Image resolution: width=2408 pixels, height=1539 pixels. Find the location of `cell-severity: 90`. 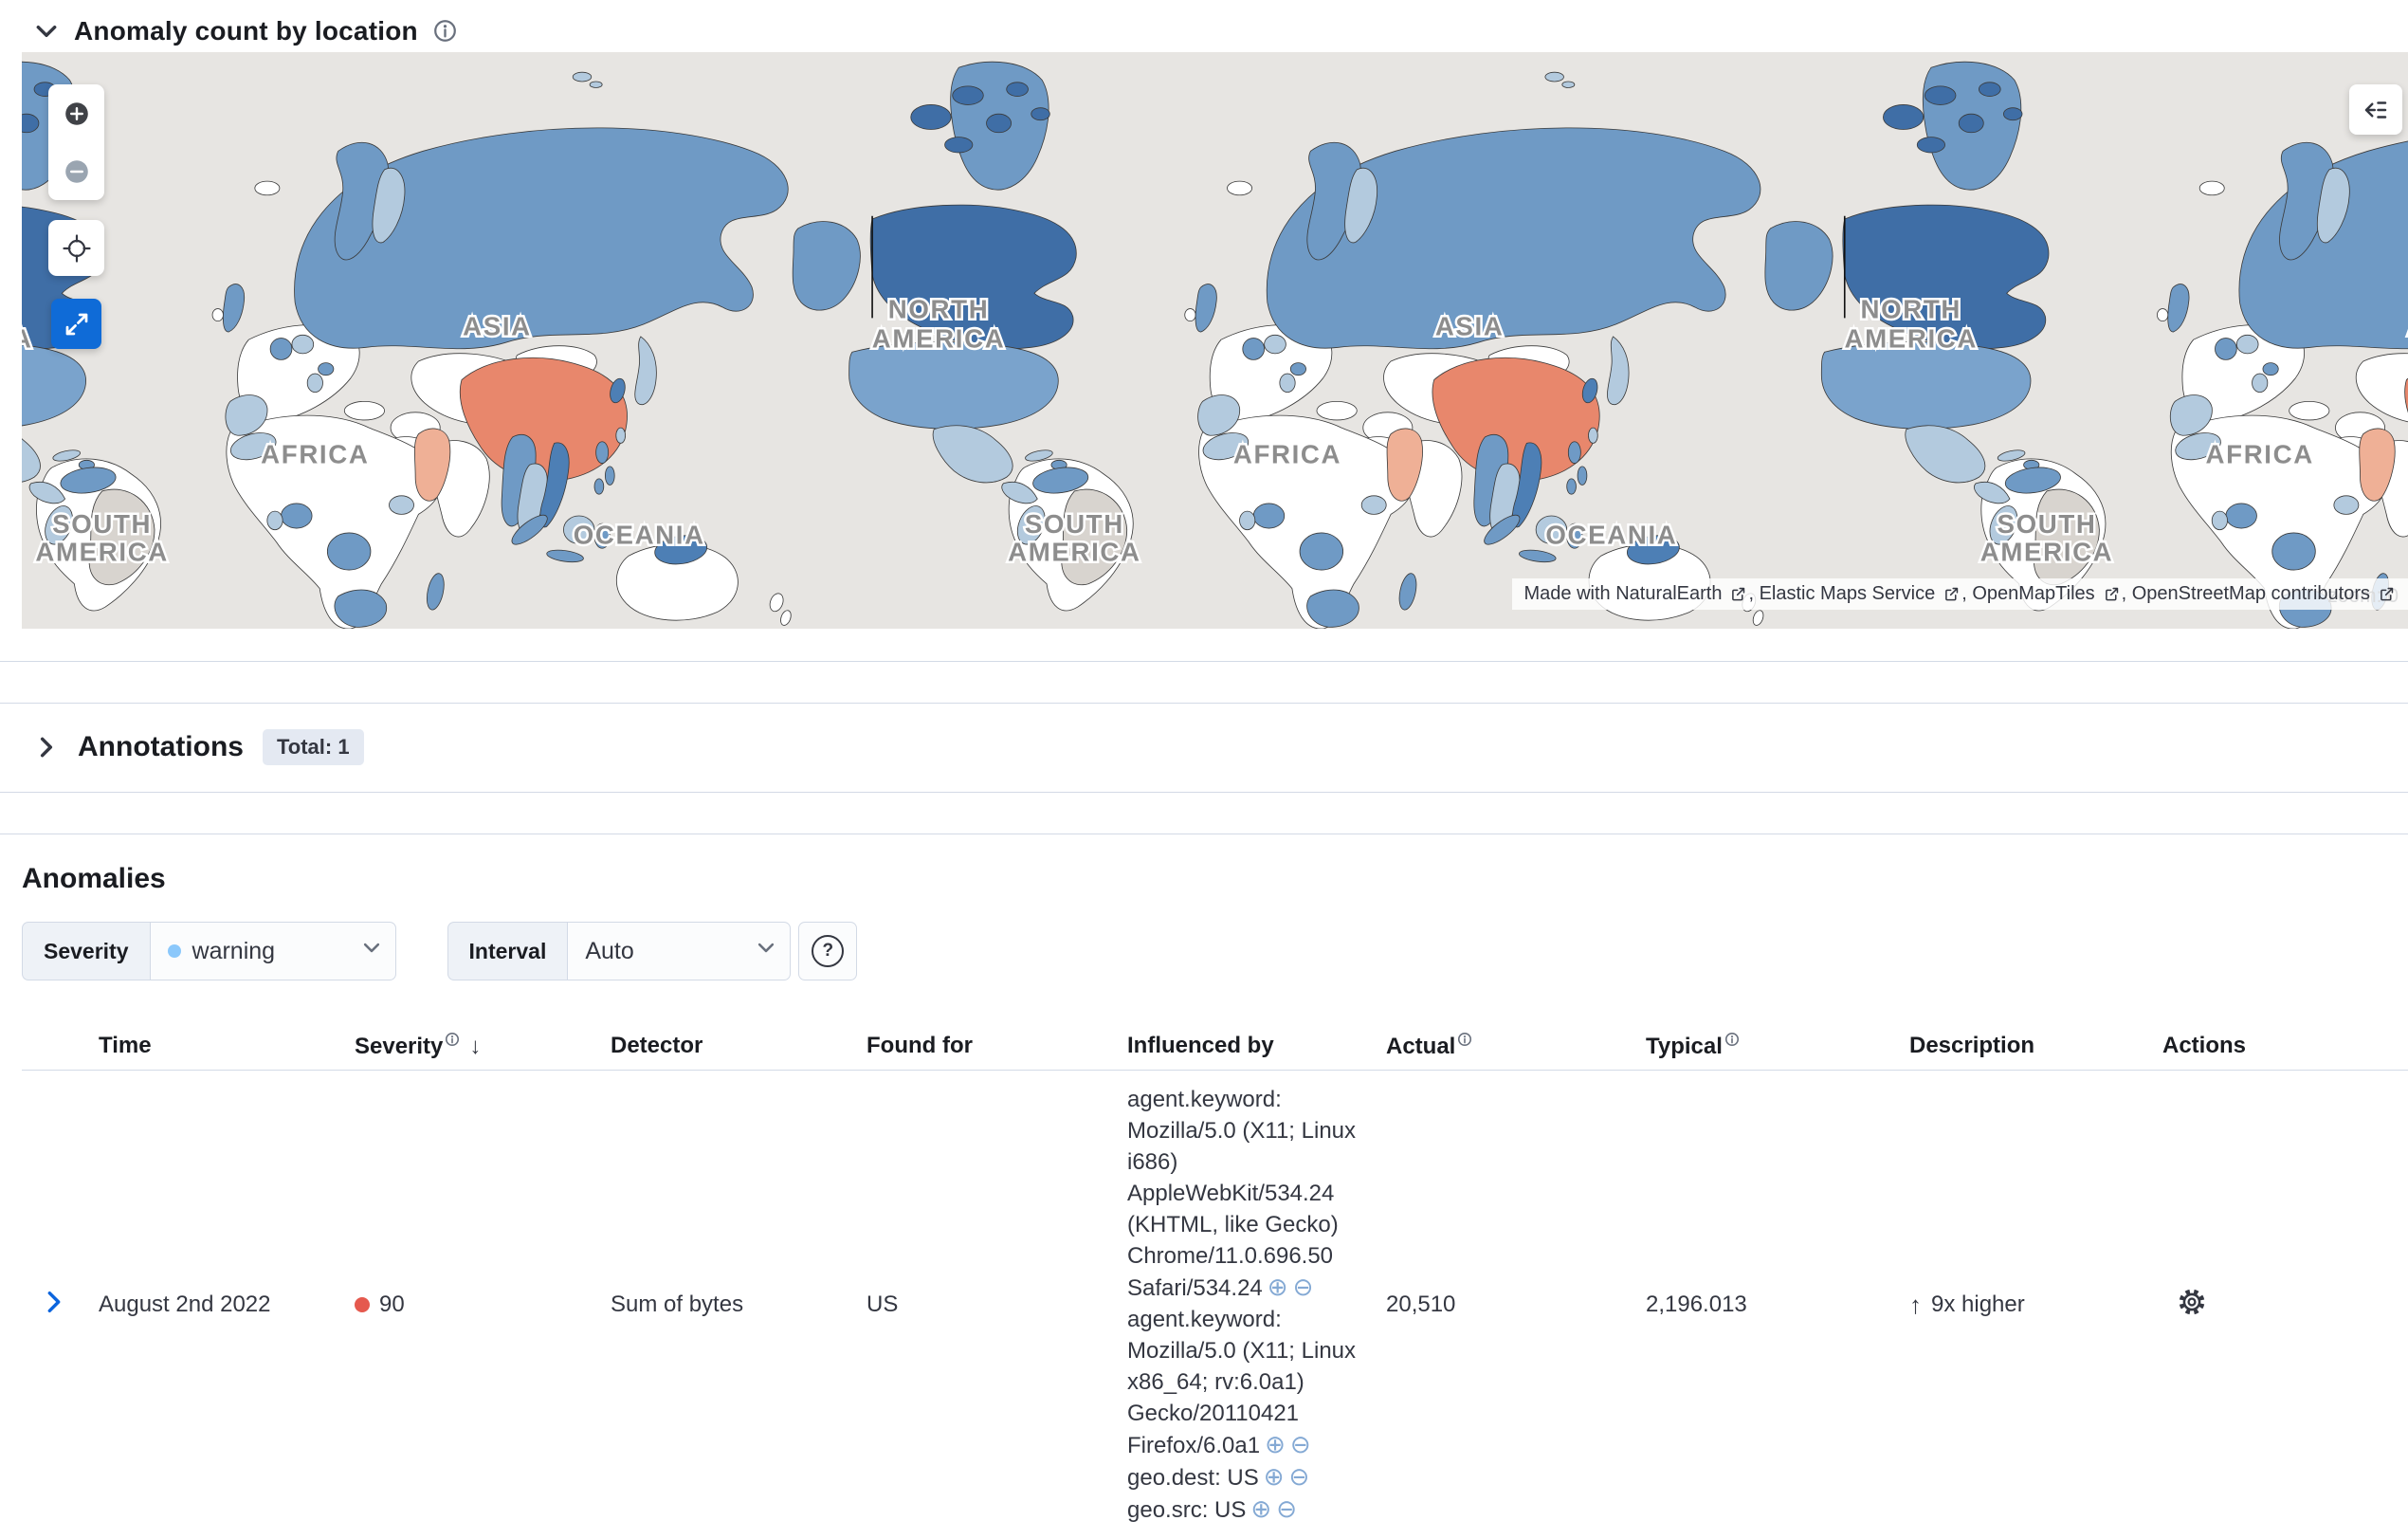

cell-severity: 90 is located at coordinates (469, 1305).